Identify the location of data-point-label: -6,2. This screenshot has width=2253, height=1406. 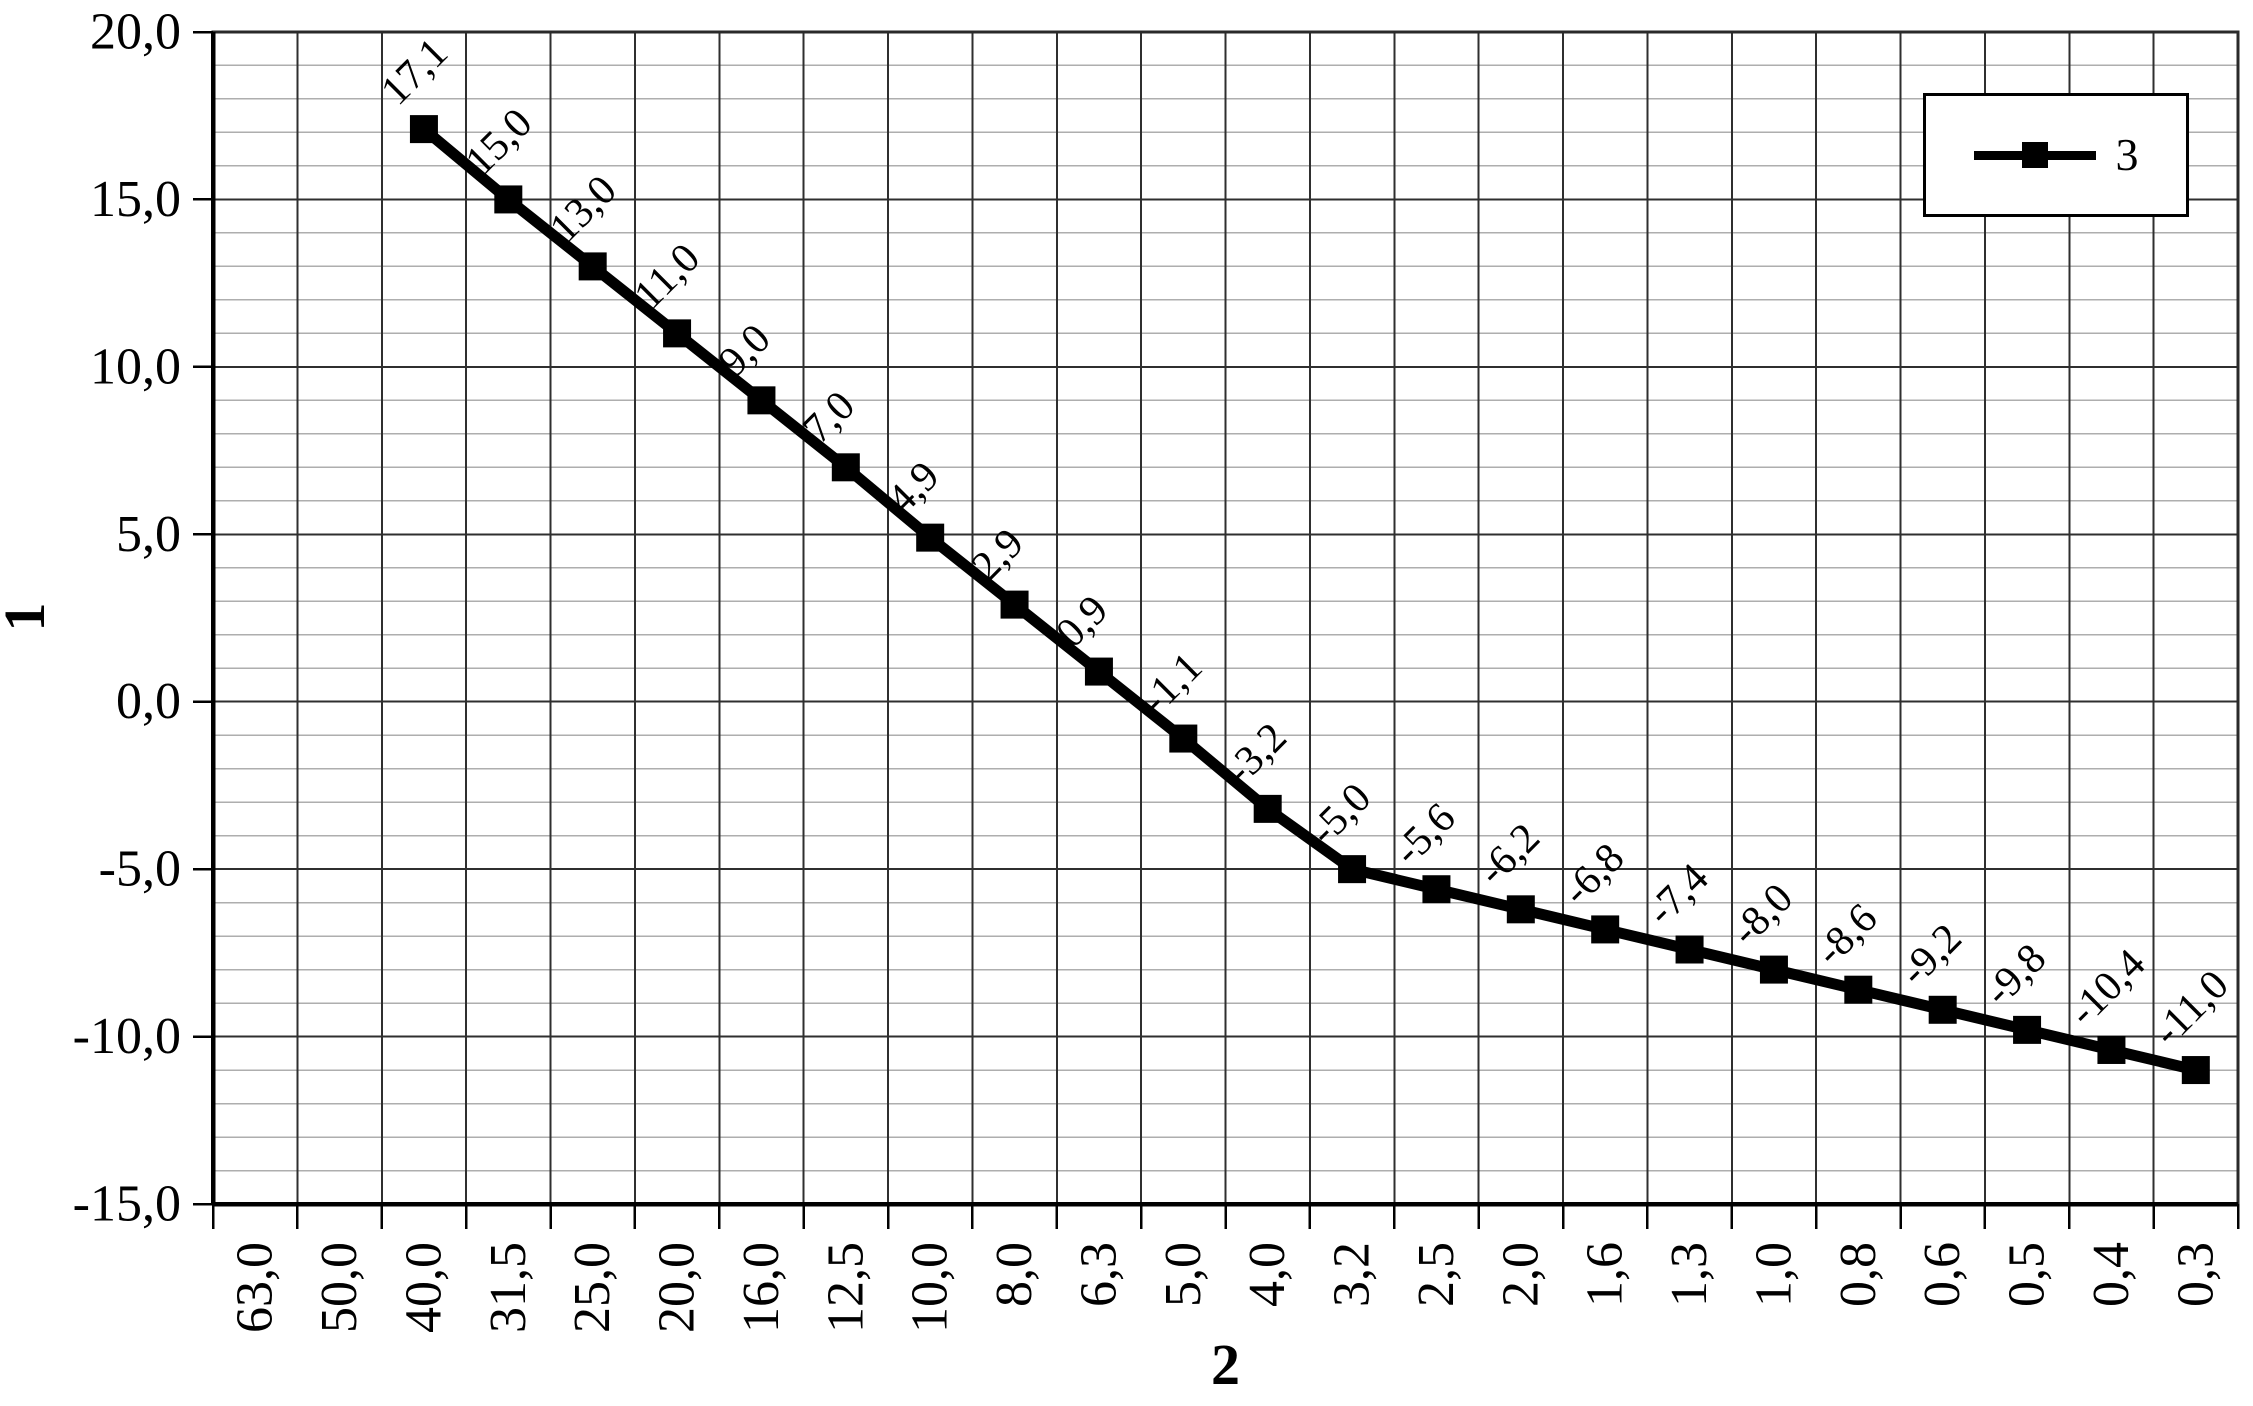
(1509, 855).